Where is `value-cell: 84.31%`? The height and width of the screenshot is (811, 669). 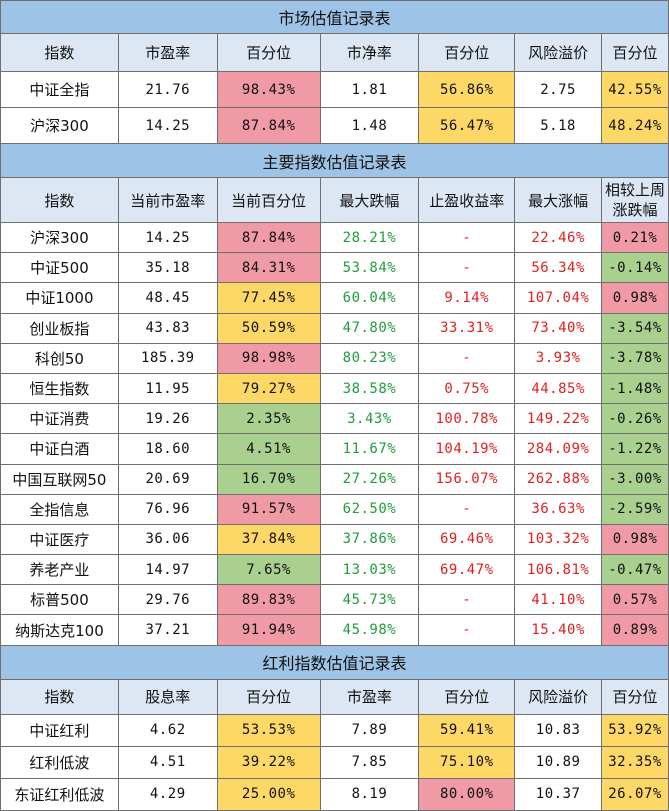 value-cell: 84.31% is located at coordinates (268, 268).